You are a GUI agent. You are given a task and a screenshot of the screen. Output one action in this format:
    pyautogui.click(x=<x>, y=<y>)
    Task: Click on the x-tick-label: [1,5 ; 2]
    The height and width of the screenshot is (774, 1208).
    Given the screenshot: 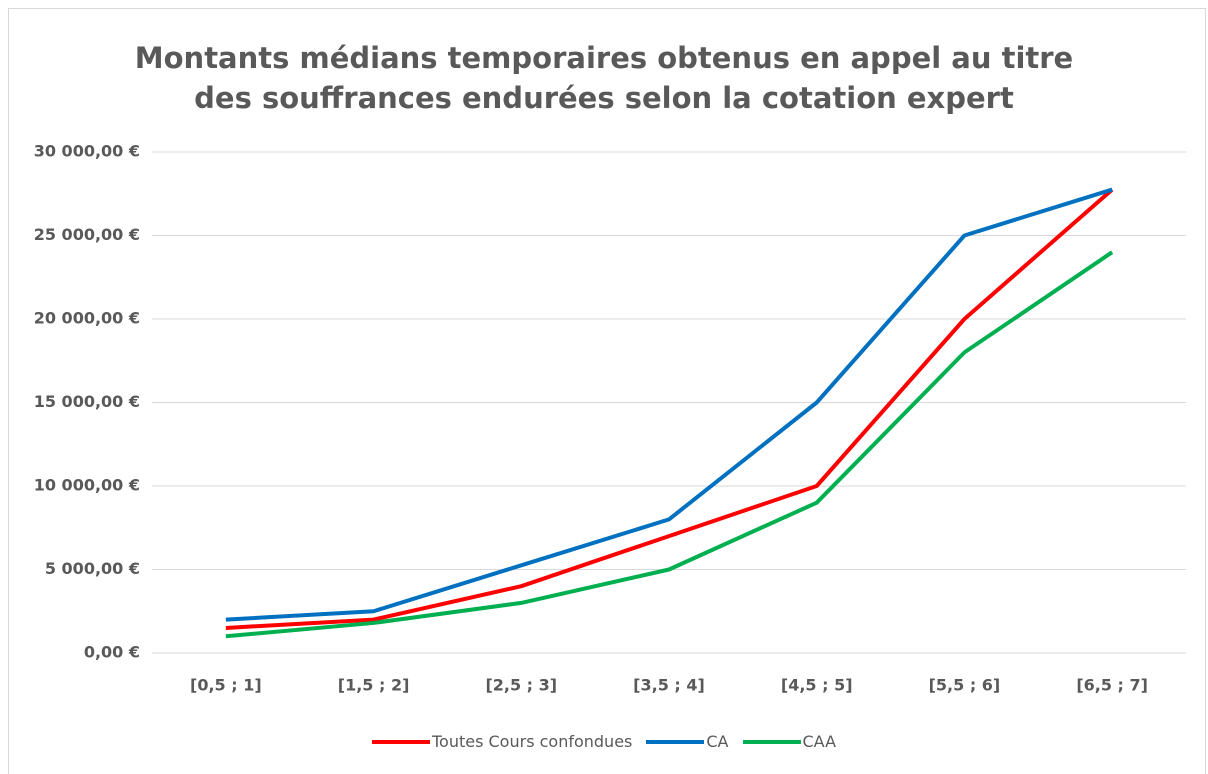 What is the action you would take?
    pyautogui.click(x=374, y=685)
    